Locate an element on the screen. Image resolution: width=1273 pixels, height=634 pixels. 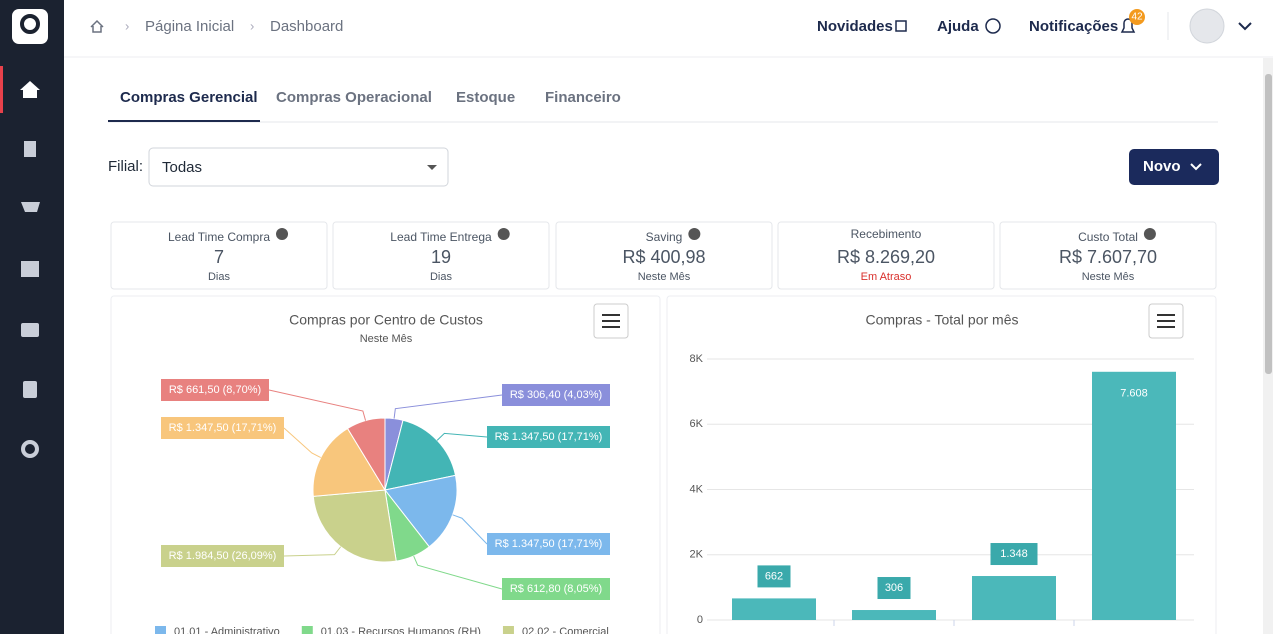
breadcrumb-link: Página Inicial is located at coordinates (189, 26).